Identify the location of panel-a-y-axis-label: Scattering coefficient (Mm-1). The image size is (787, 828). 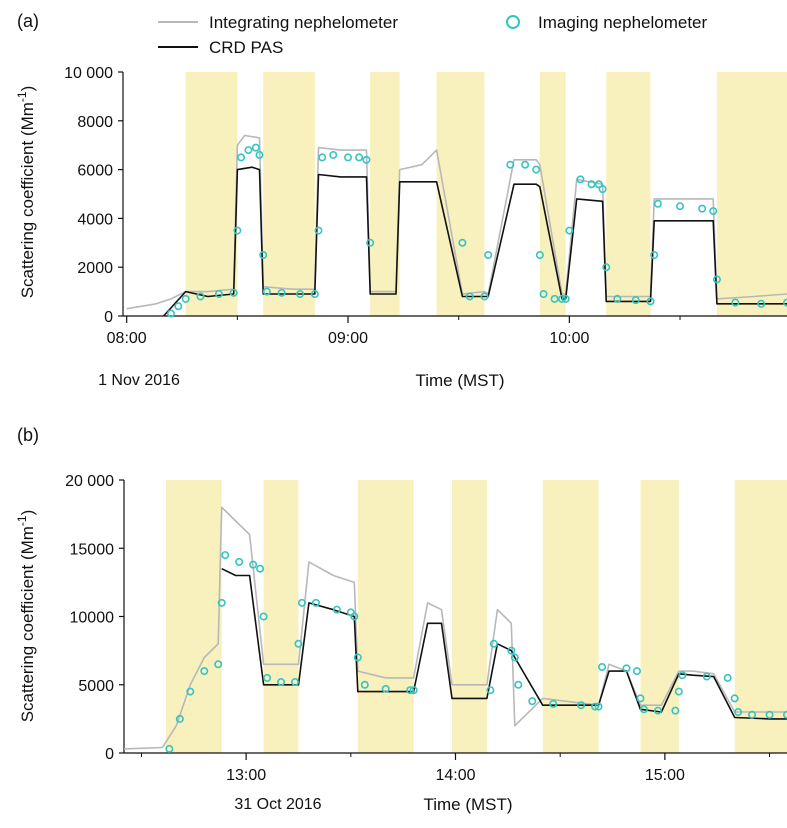
(26, 192).